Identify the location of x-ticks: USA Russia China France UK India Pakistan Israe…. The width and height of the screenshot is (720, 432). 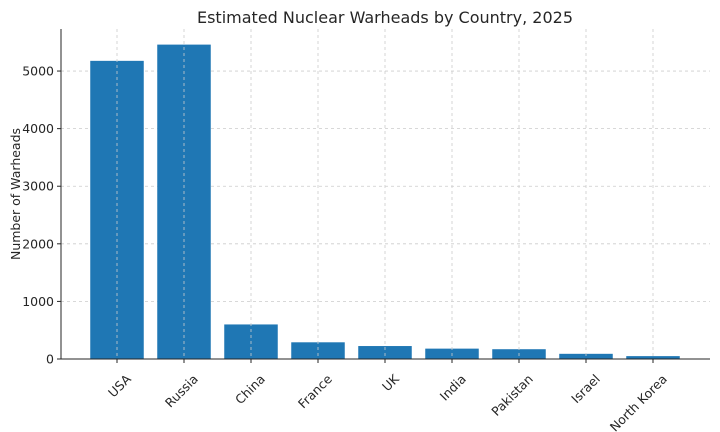
(387, 395).